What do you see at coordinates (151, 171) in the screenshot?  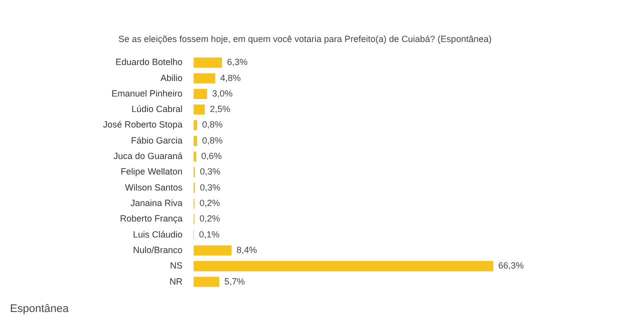 I see `y-tick-label: Felipe Wellaton` at bounding box center [151, 171].